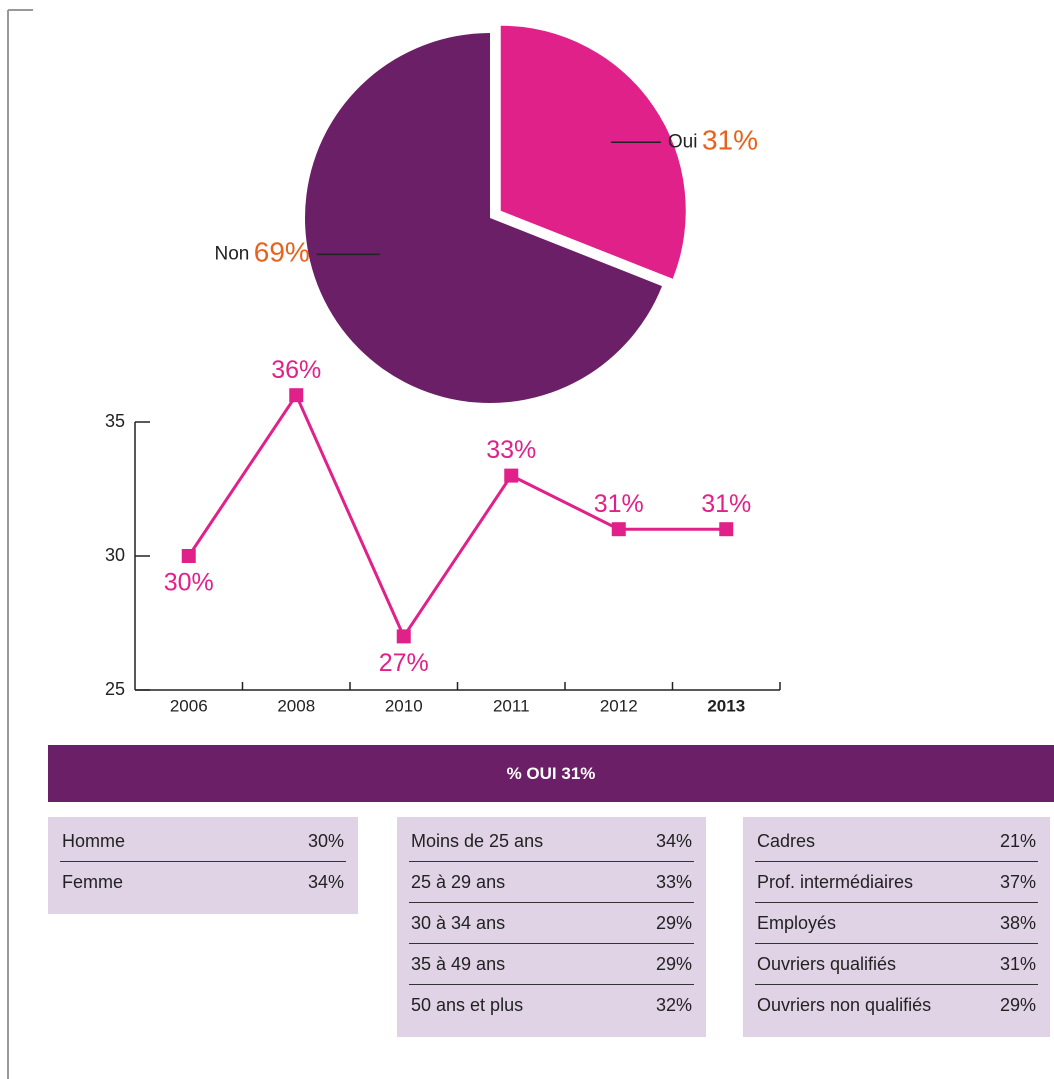 The width and height of the screenshot is (1054, 1079). I want to click on cell-value: 38%, so click(1017, 922).